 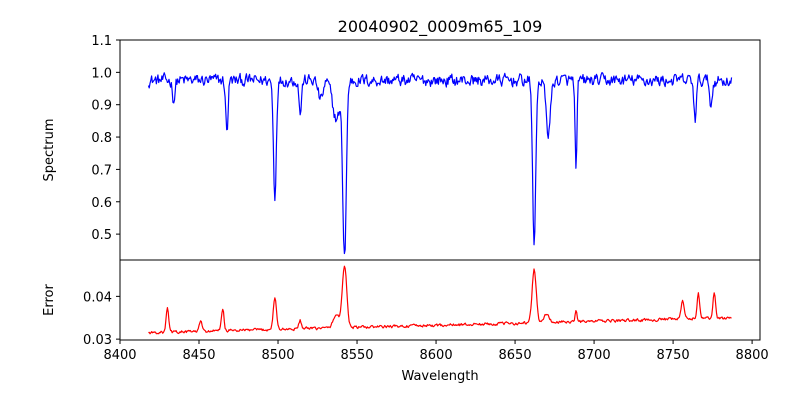 I want to click on x-tick-label: 8400, so click(x=119, y=355).